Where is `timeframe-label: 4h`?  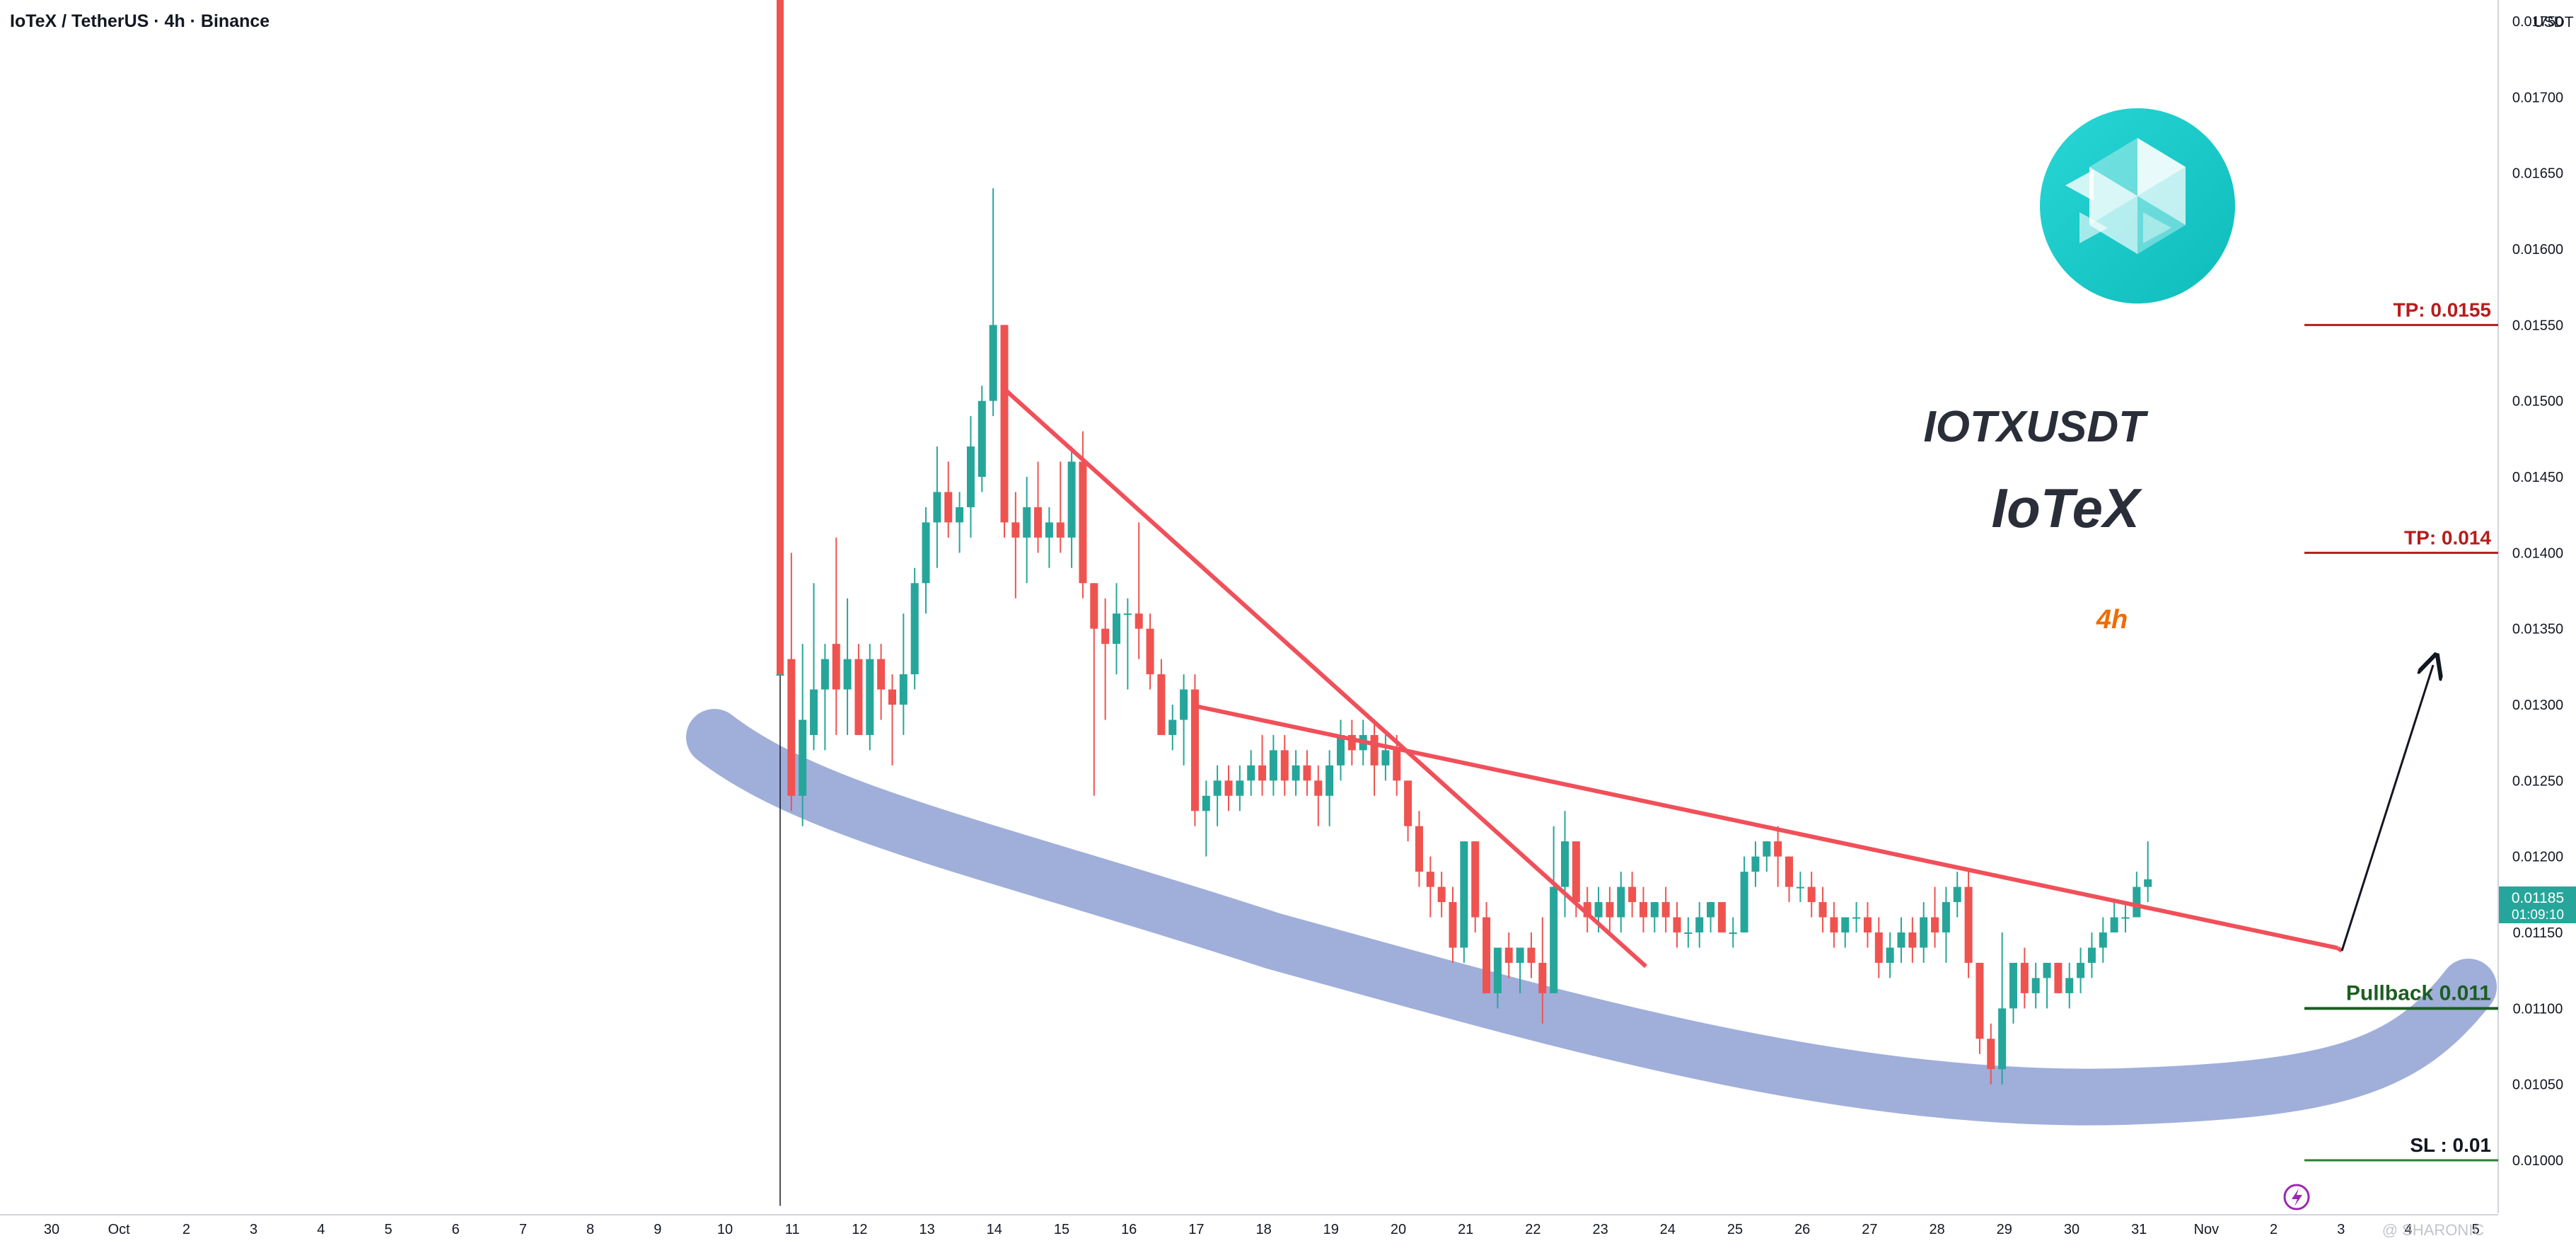 timeframe-label: 4h is located at coordinates (2112, 620).